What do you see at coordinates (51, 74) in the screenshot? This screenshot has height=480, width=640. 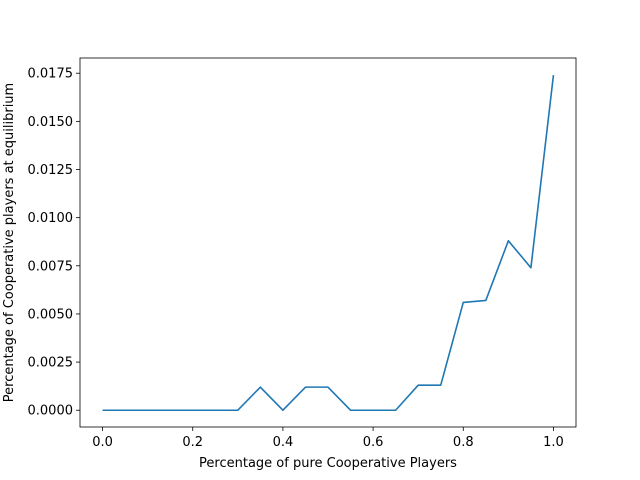 I see `y-tick-label: 0.0175` at bounding box center [51, 74].